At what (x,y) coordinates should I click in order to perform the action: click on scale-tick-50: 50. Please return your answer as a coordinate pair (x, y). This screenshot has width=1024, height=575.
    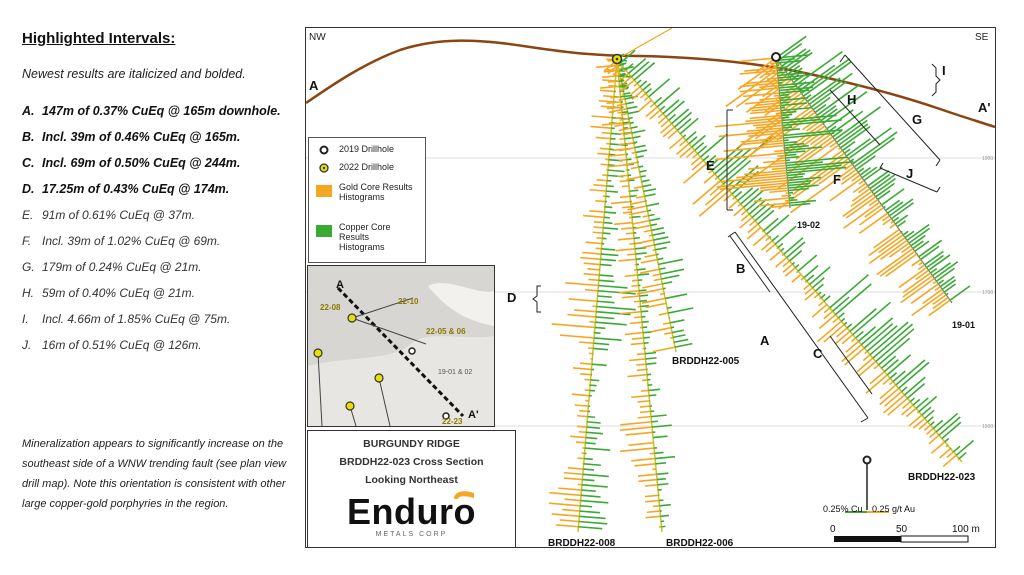
    Looking at the image, I should click on (902, 529).